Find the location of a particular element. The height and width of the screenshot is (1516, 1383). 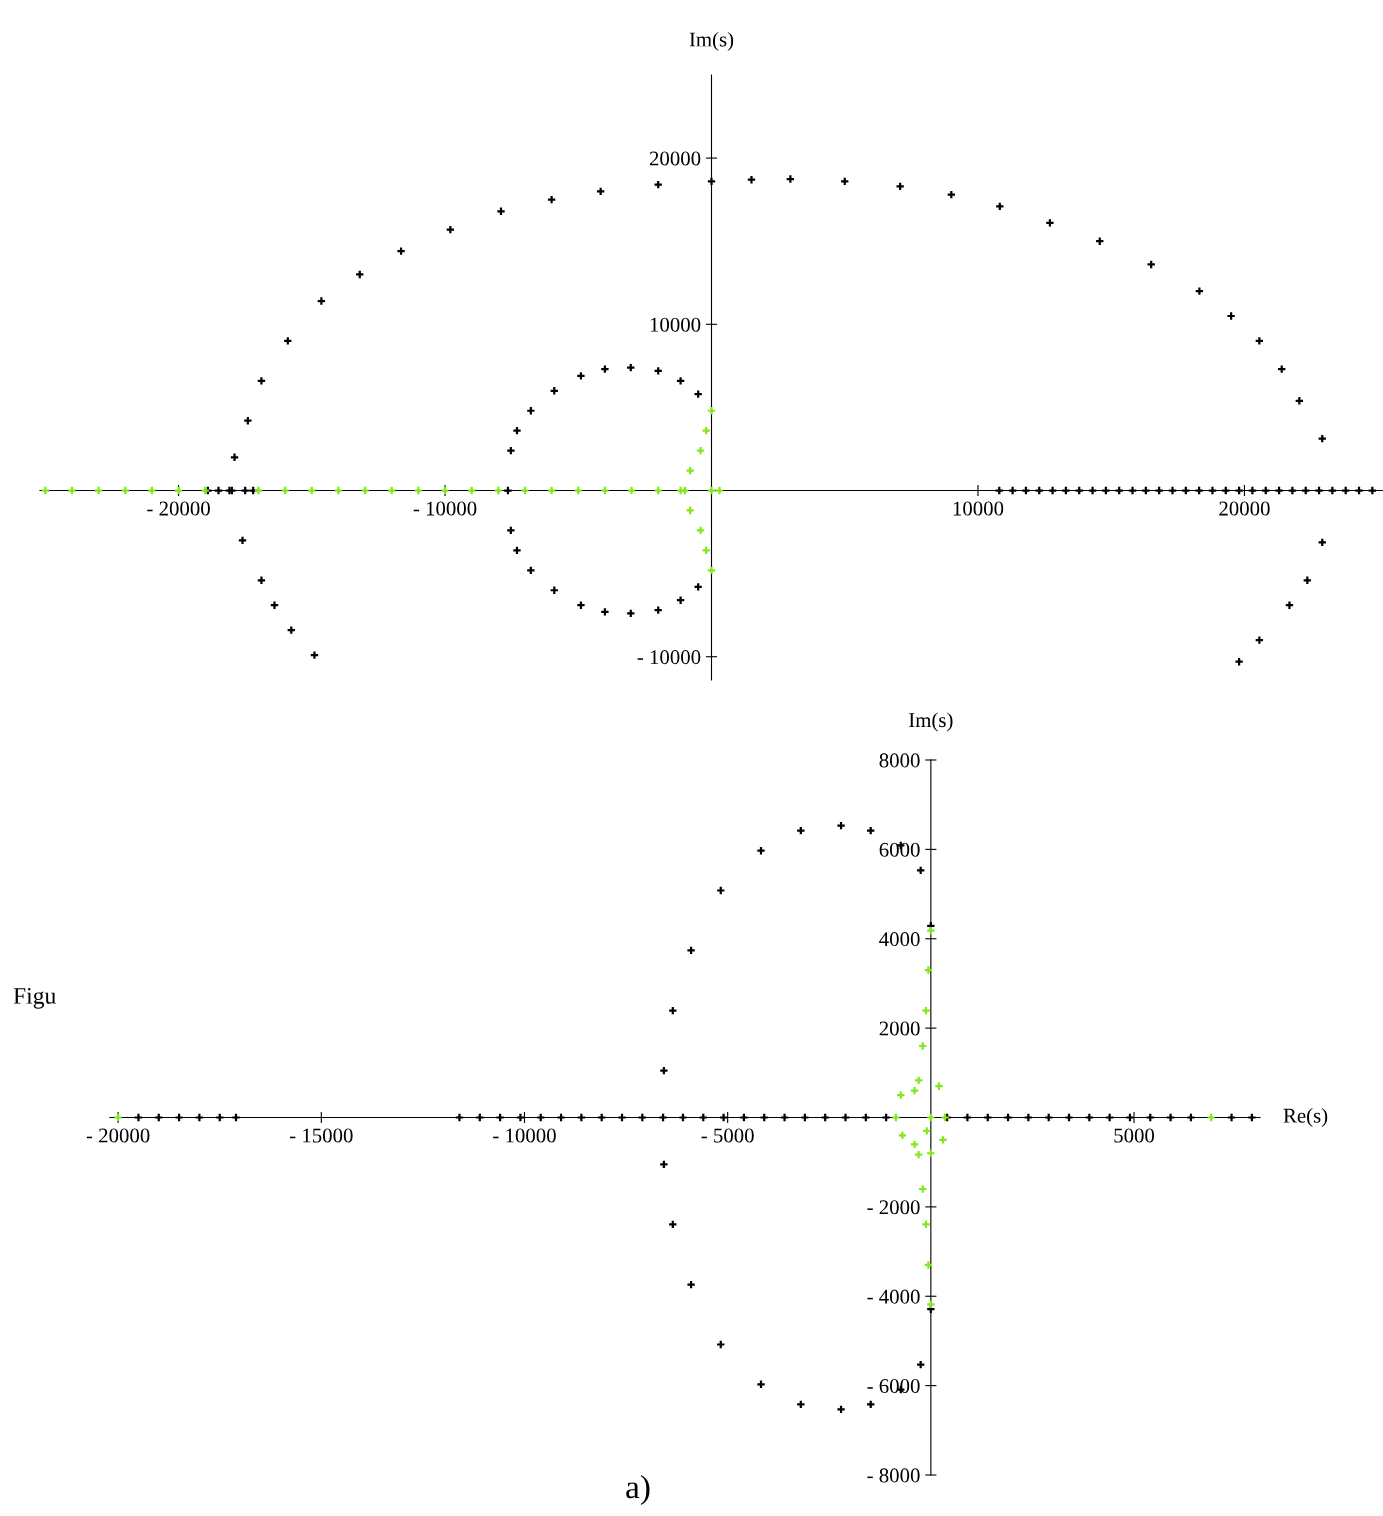

x-tick-label: - 5000 is located at coordinates (727, 1135).